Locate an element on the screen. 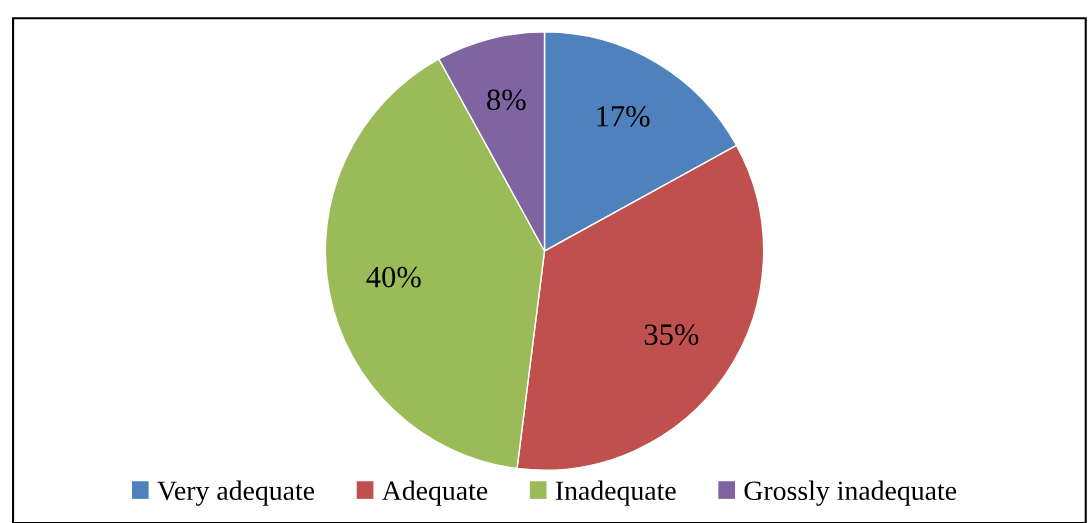 The image size is (1089, 523). data-label: 35% is located at coordinates (671, 335).